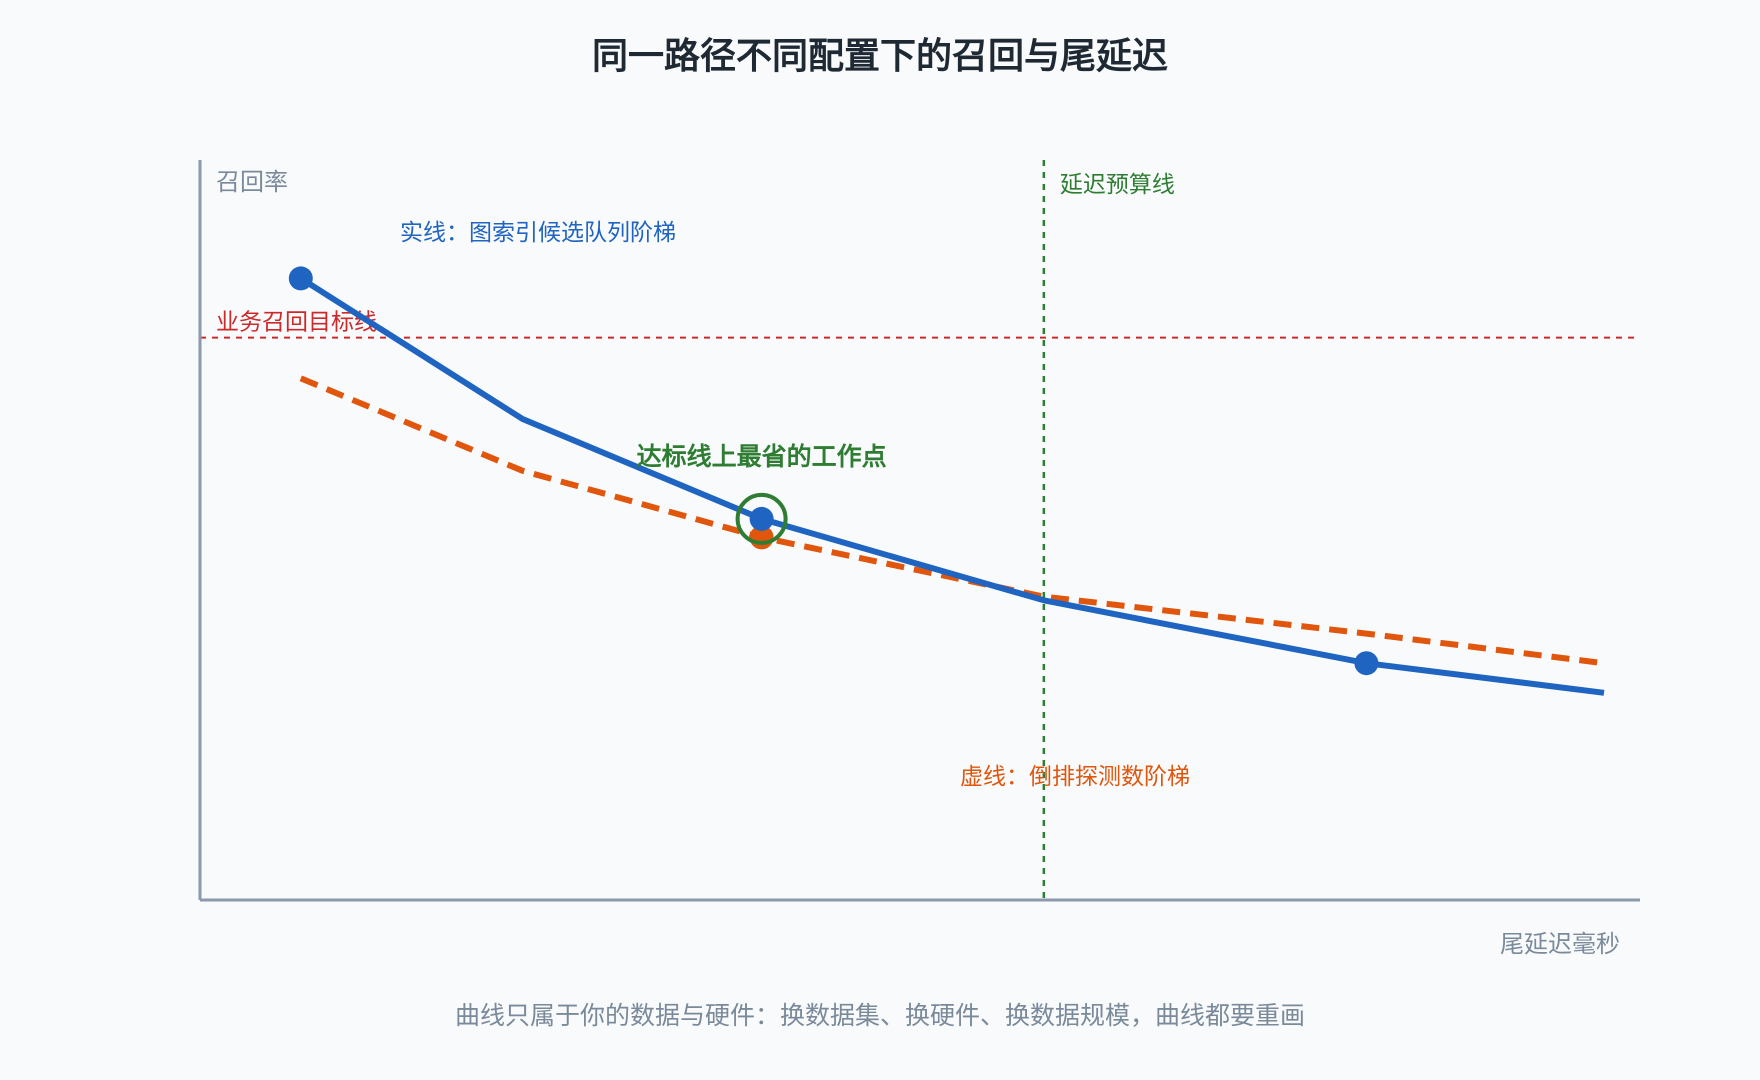 The image size is (1760, 1080). I want to click on x-axis-label: 尾延迟毫秒, so click(1560, 944).